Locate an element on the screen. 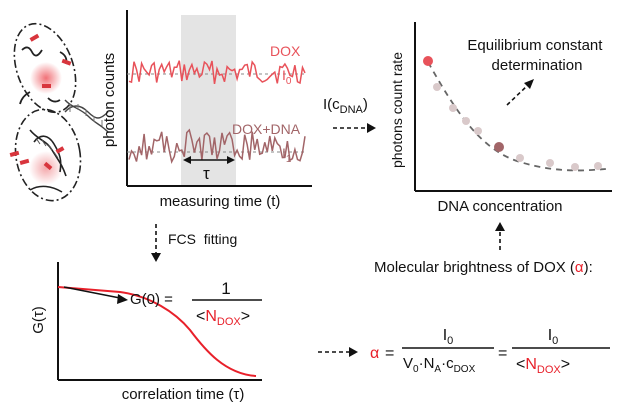  formula-numerator-2: I0 is located at coordinates (553, 337).